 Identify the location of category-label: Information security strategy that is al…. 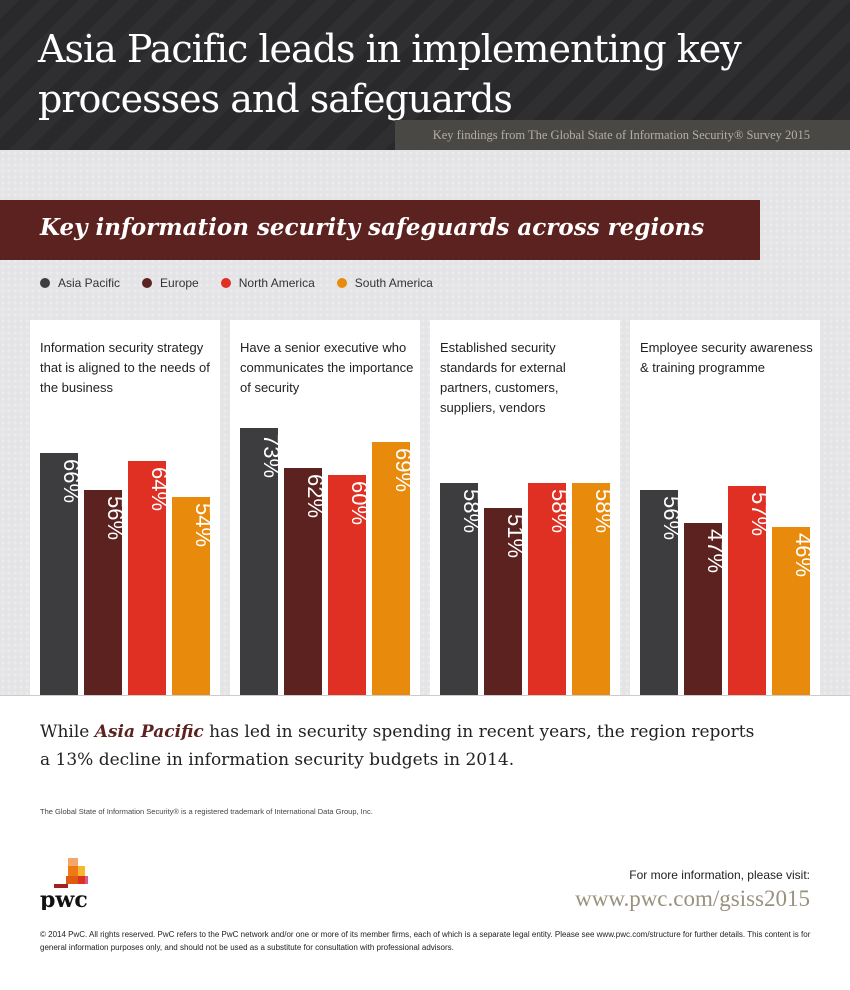
(125, 367).